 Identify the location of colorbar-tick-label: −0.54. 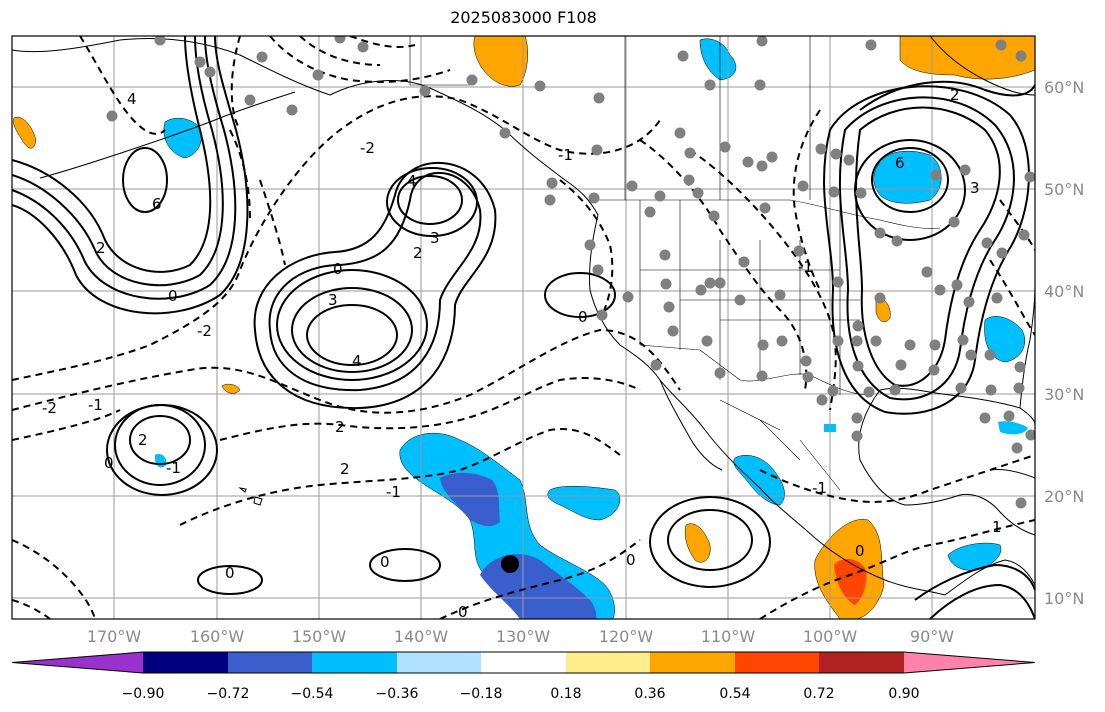
(312, 694).